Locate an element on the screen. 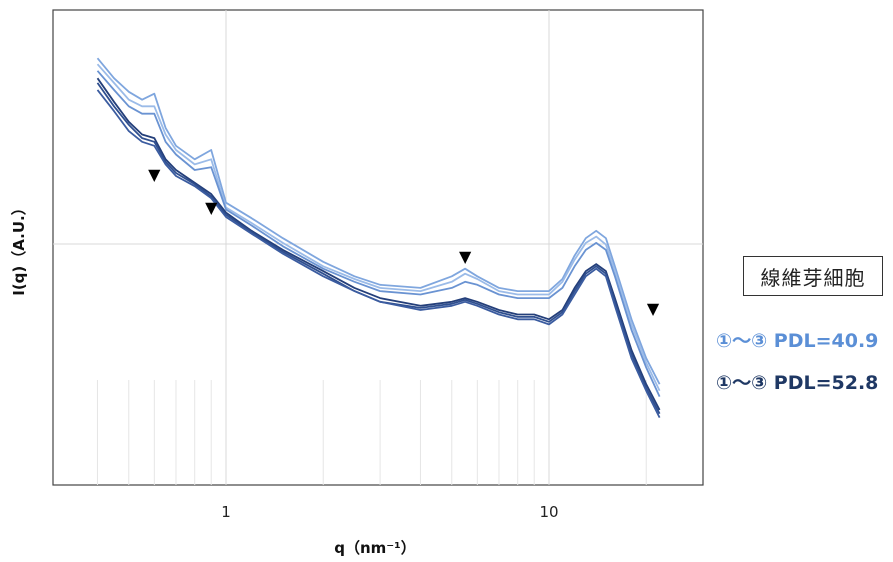 This screenshot has height=562, width=893. x-tick-labels: 1 10 is located at coordinates (389, 512).